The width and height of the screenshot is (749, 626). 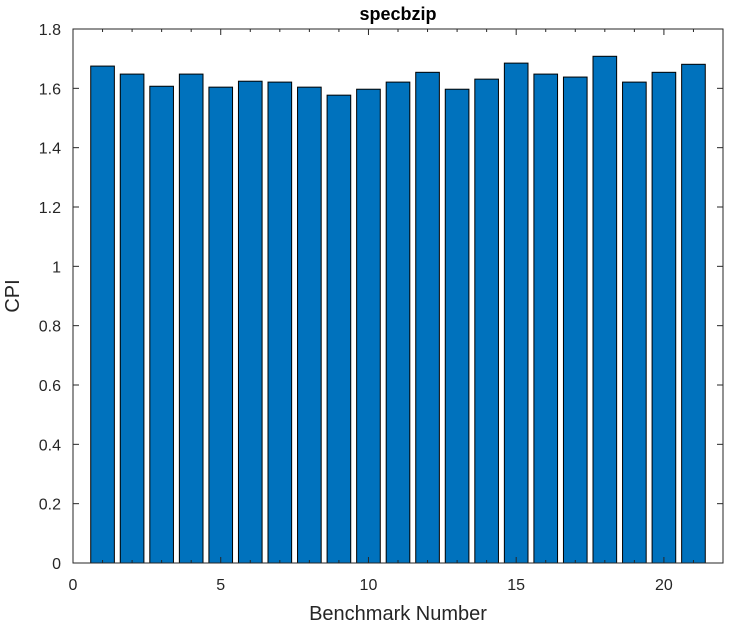 What do you see at coordinates (50, 505) in the screenshot?
I see `y-tick-label: 0.2` at bounding box center [50, 505].